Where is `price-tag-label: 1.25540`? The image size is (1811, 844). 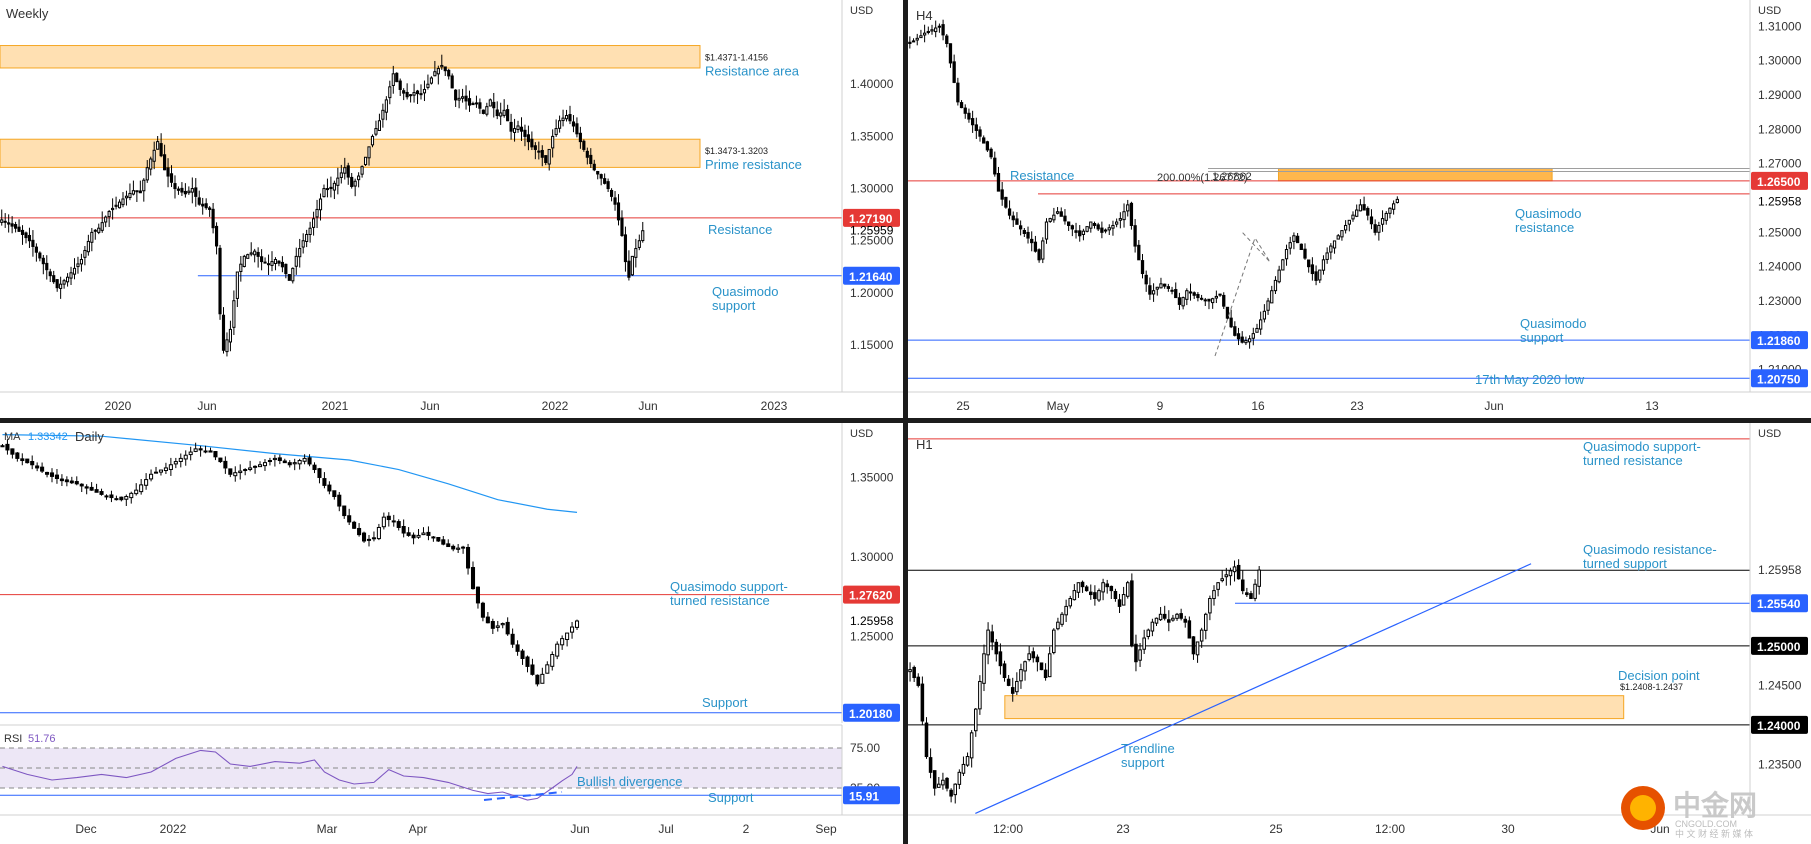 price-tag-label: 1.25540 is located at coordinates (1779, 604).